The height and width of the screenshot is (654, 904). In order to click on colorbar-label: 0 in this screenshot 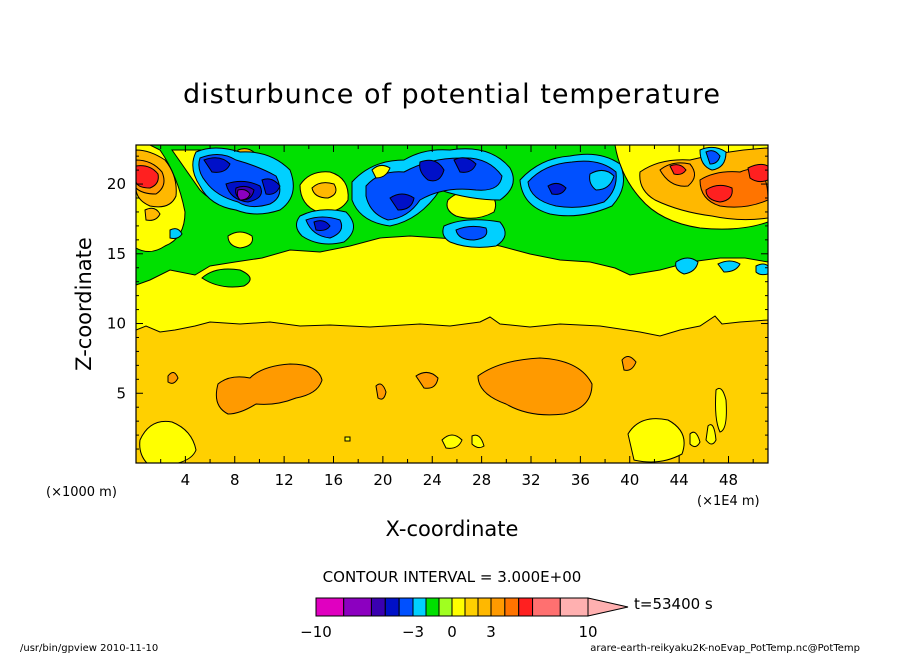, I will do `click(452, 632)`.